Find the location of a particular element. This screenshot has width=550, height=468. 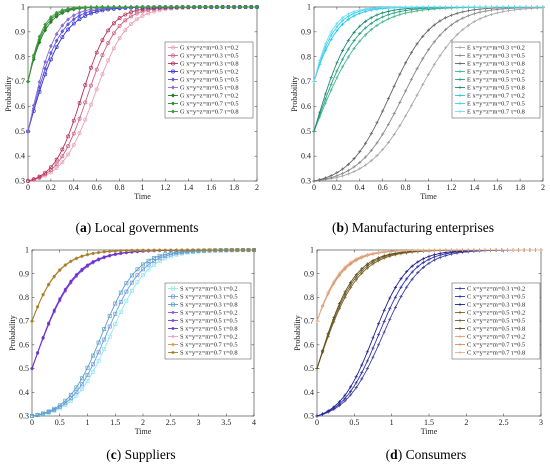

y-tick-label: 0.3 is located at coordinates (24, 416).